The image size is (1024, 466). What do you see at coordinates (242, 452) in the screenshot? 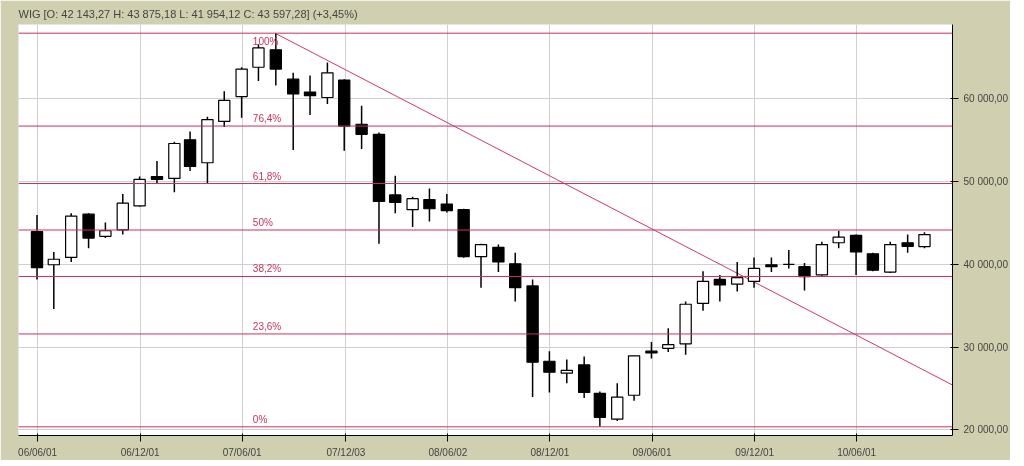
I see `x-tick-label: 07/06/01` at bounding box center [242, 452].